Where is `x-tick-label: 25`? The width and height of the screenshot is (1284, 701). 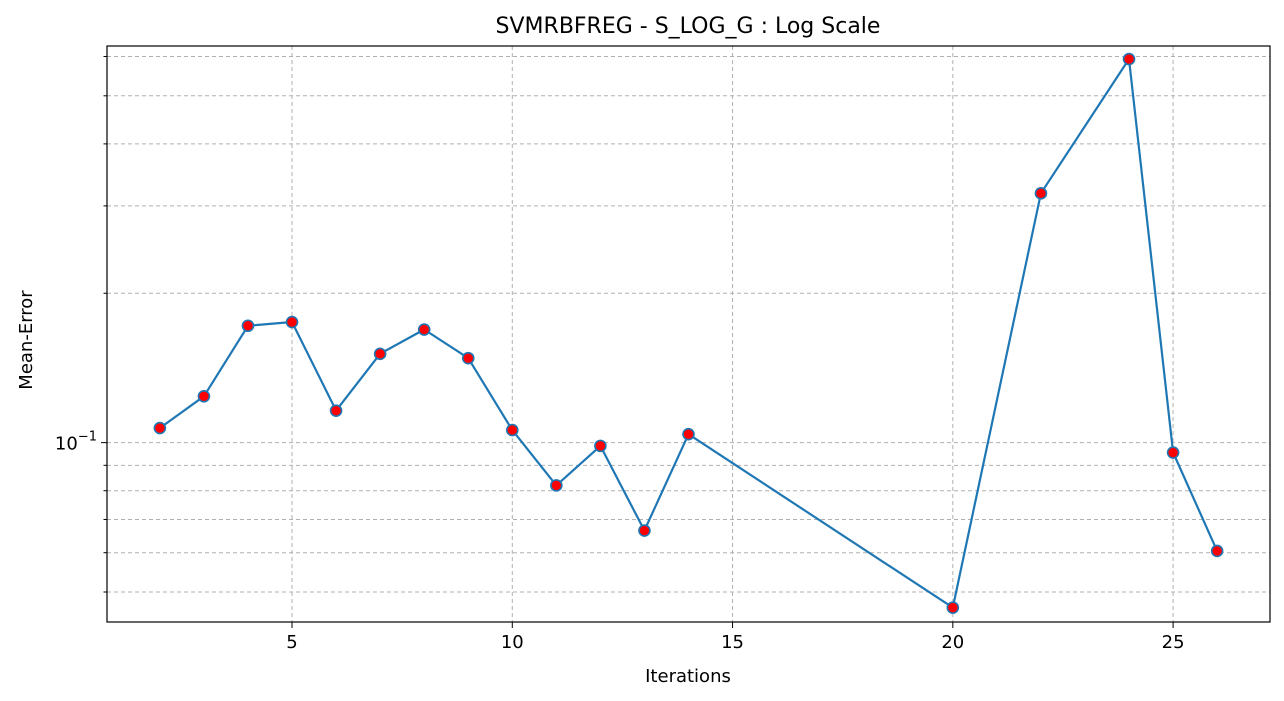
x-tick-label: 25 is located at coordinates (1173, 642).